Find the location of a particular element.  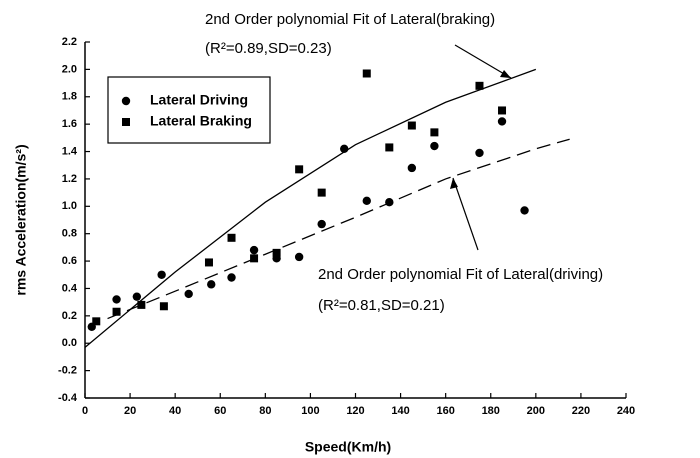

x-tick-label: 140 is located at coordinates (400, 411).